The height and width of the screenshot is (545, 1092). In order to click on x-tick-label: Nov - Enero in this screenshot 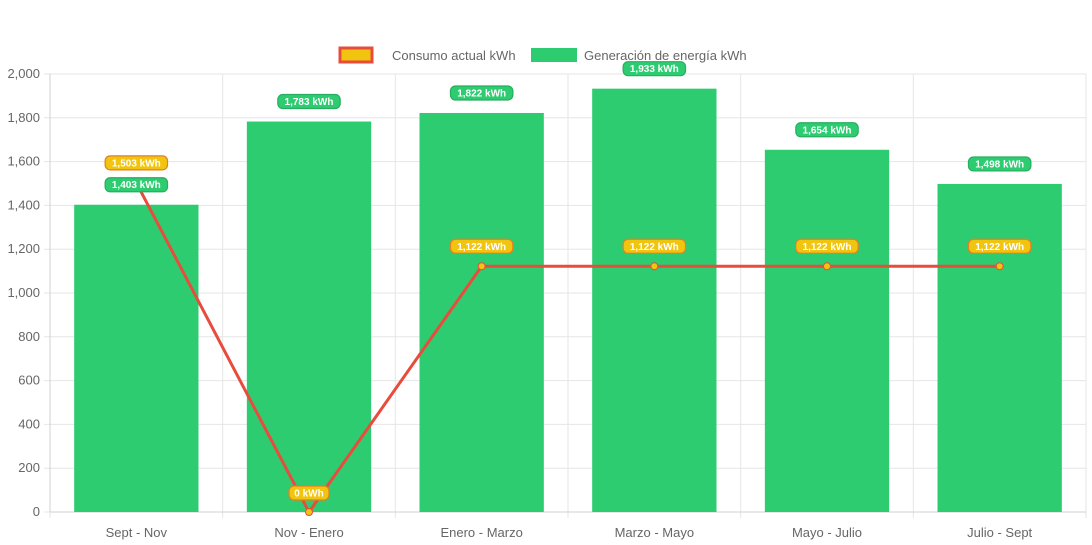, I will do `click(308, 532)`.